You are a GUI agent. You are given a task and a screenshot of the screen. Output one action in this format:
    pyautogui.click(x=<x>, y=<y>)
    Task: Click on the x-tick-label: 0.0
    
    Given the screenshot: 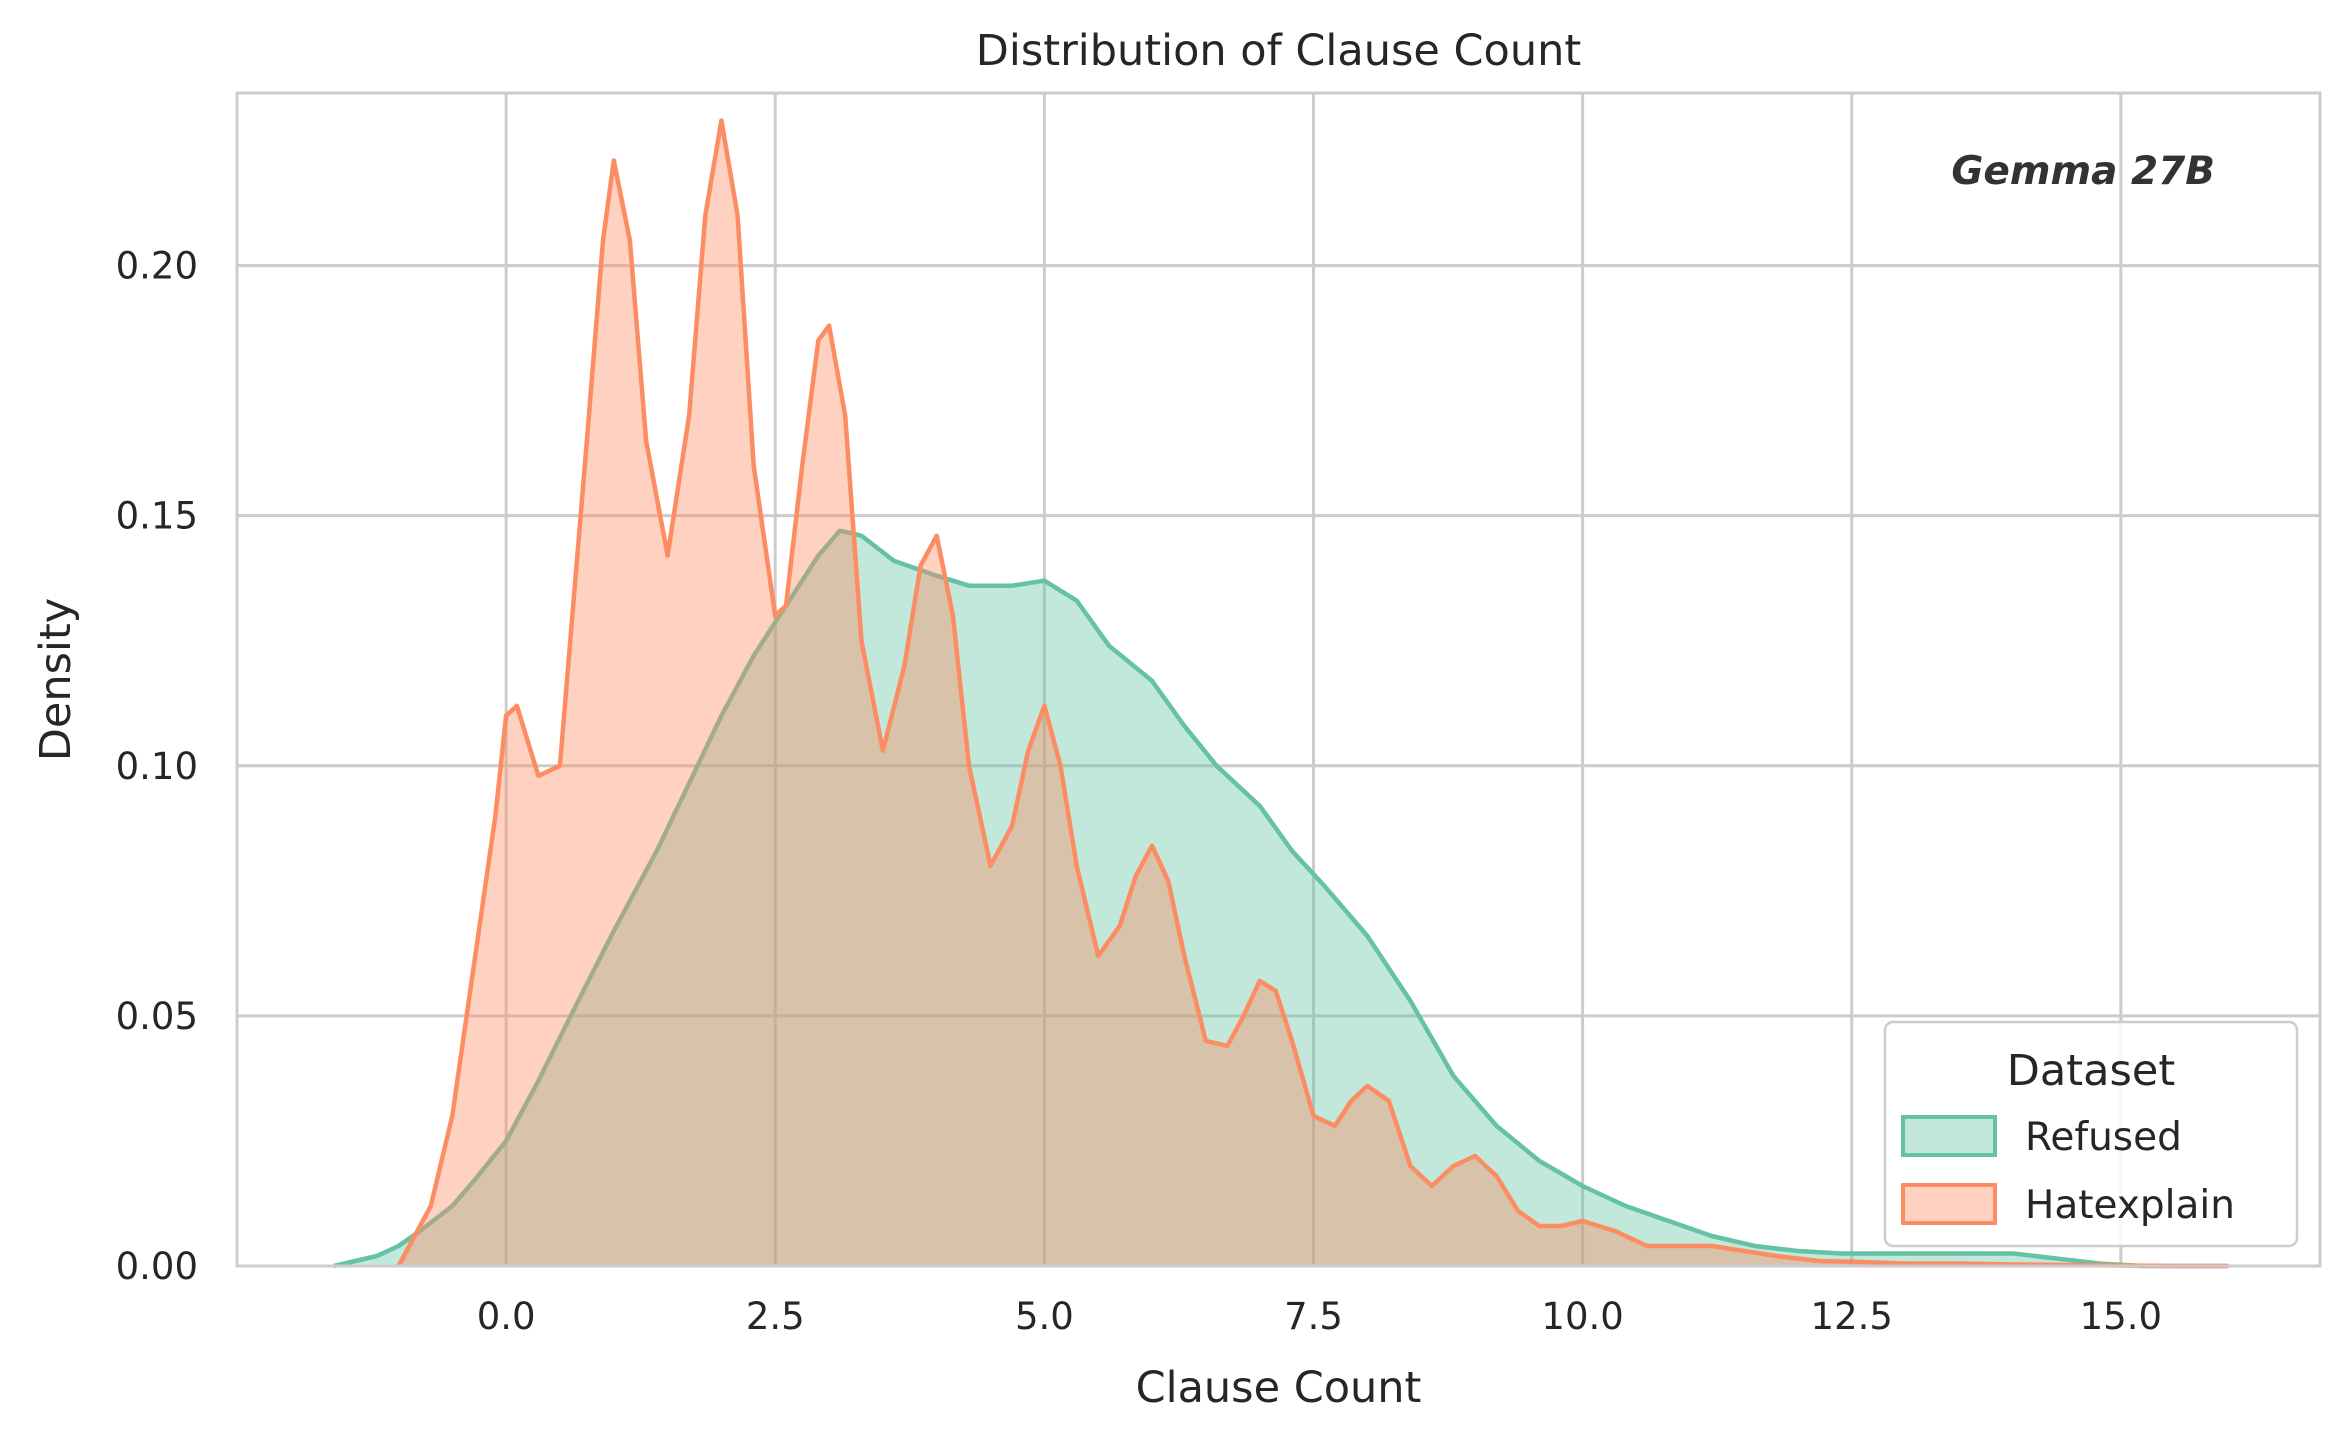 What is the action you would take?
    pyautogui.click(x=506, y=1316)
    